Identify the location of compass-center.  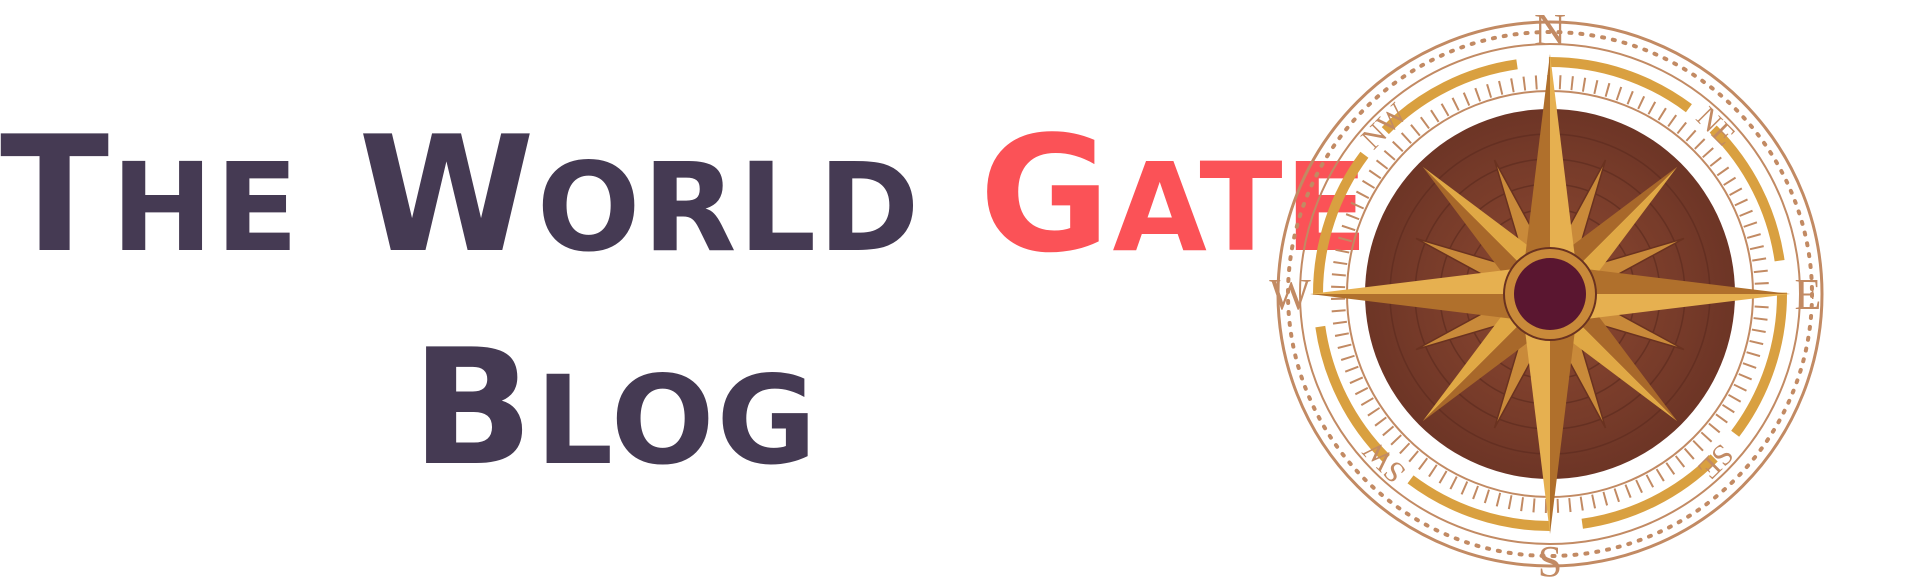
(1550, 294).